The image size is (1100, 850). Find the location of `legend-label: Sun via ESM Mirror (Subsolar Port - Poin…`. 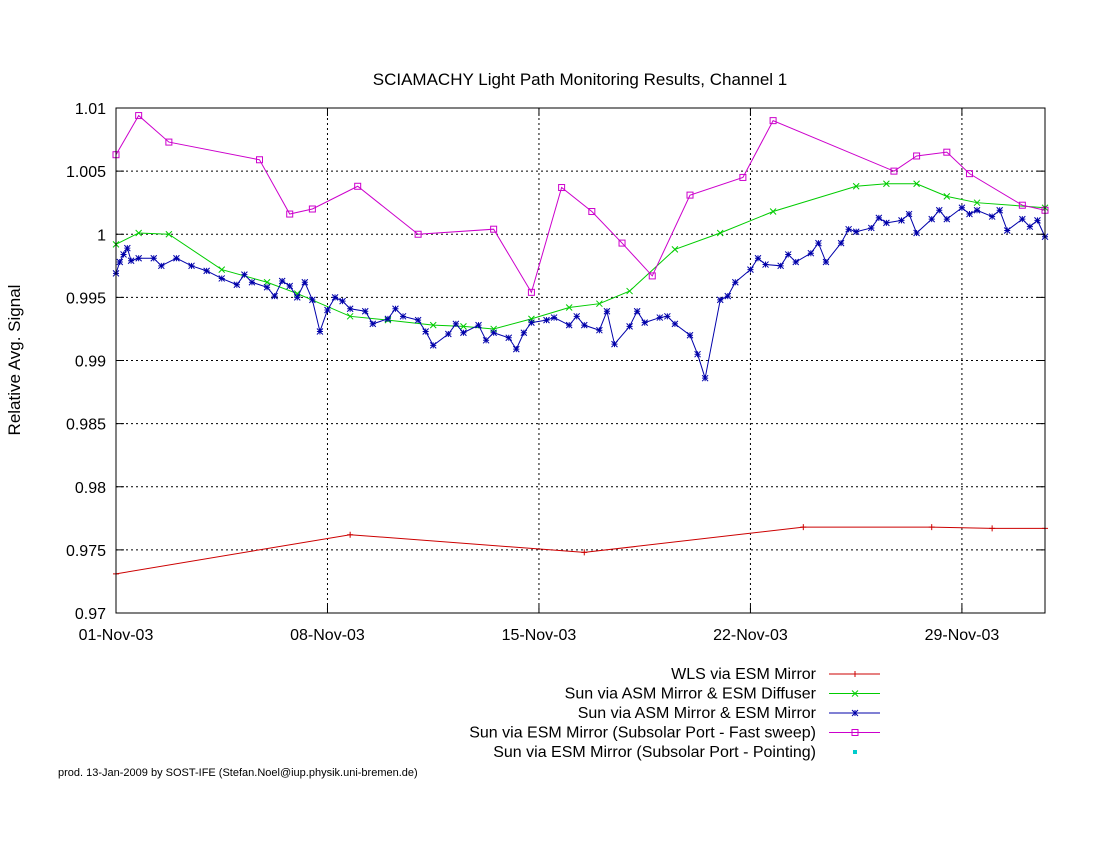

legend-label: Sun via ESM Mirror (Subsolar Port - Poin… is located at coordinates (654, 752).